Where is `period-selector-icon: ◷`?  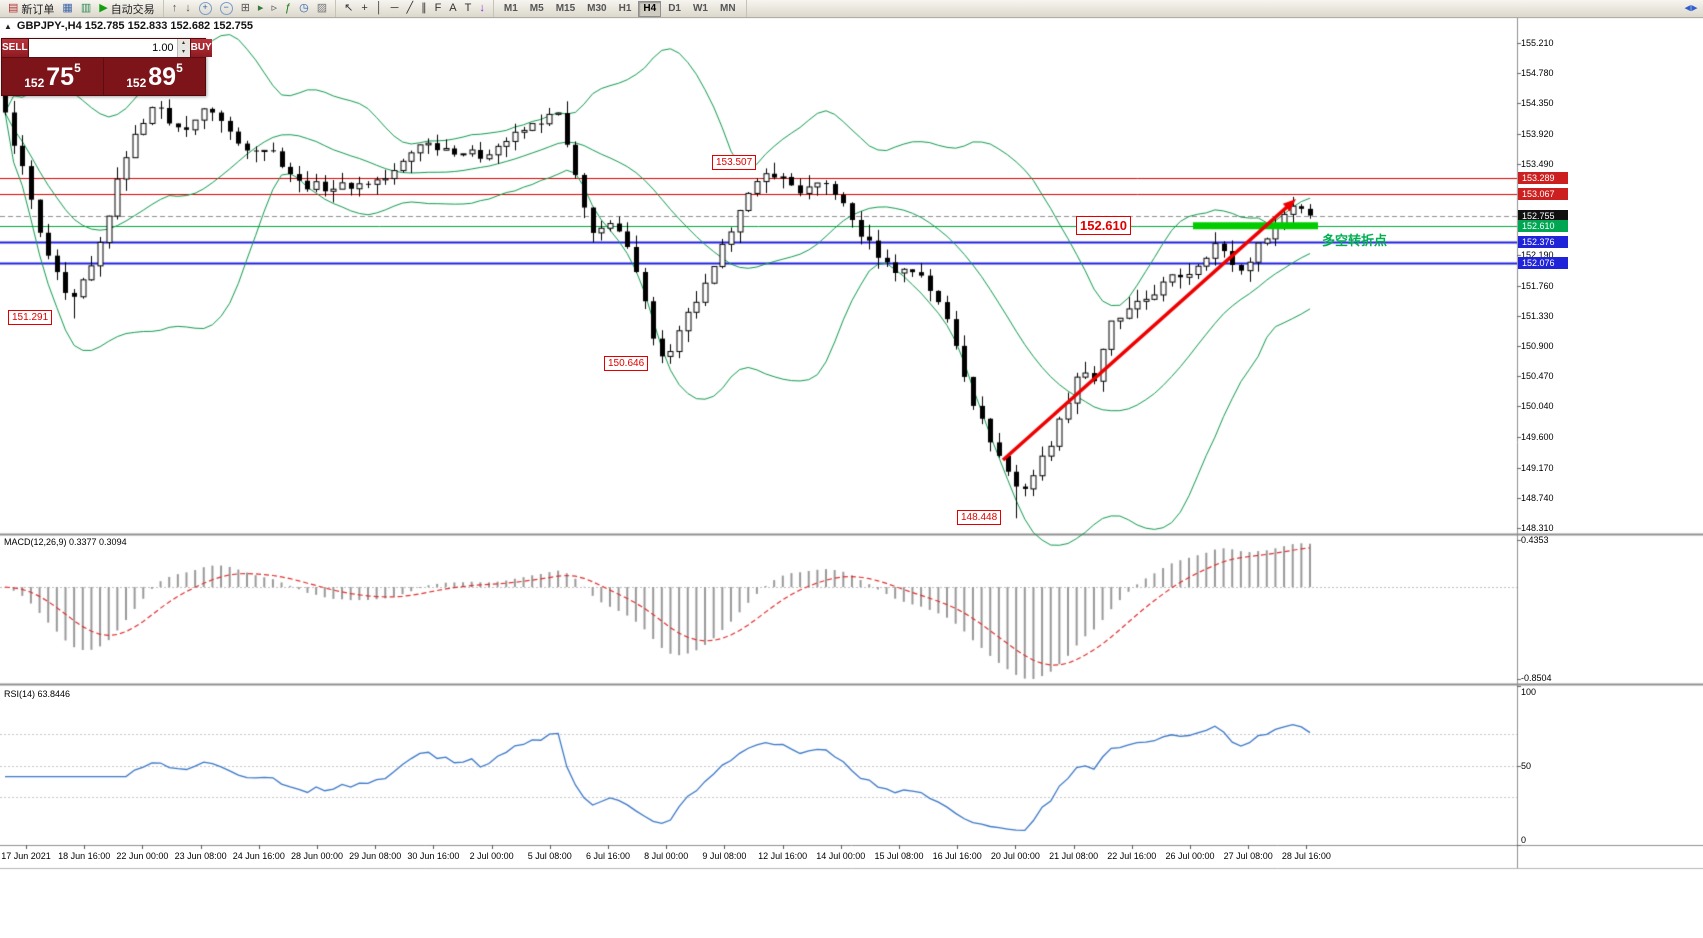 period-selector-icon: ◷ is located at coordinates (304, 8).